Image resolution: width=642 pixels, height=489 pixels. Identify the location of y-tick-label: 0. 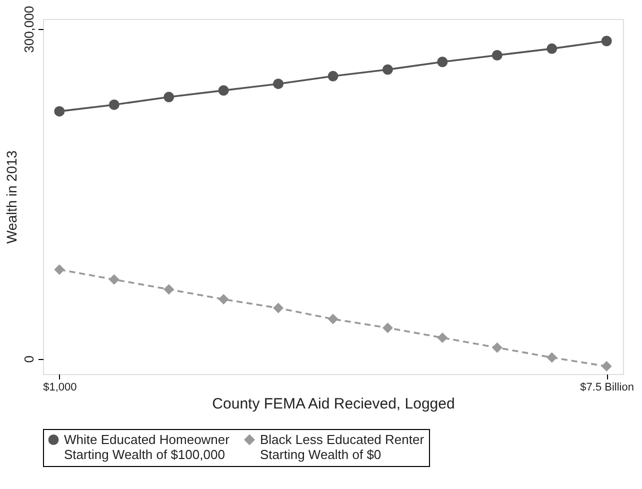
(29, 359).